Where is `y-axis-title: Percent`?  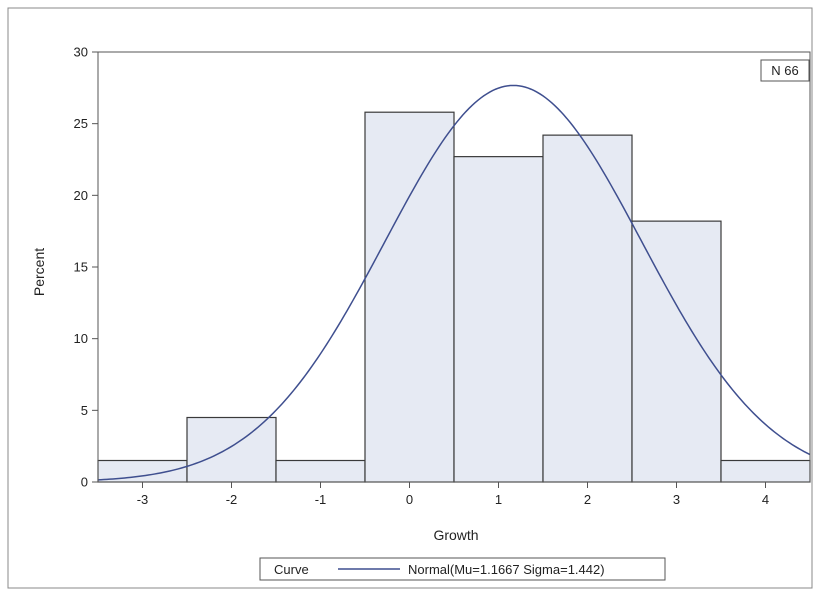
y-axis-title: Percent is located at coordinates (39, 272).